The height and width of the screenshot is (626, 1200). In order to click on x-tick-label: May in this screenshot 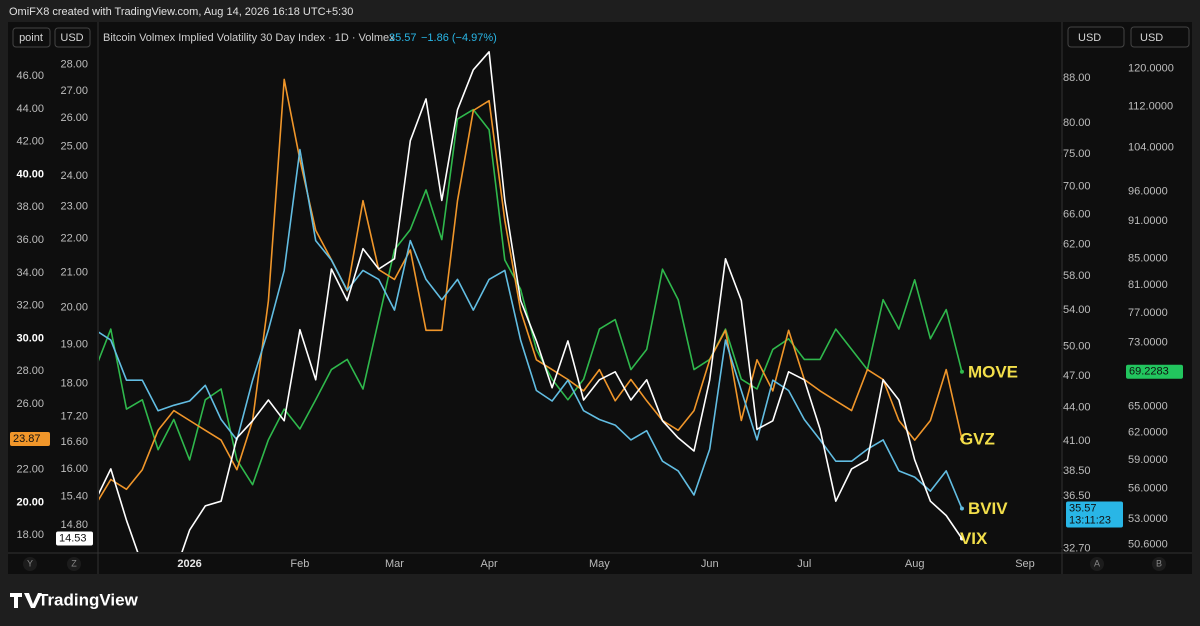, I will do `click(599, 564)`.